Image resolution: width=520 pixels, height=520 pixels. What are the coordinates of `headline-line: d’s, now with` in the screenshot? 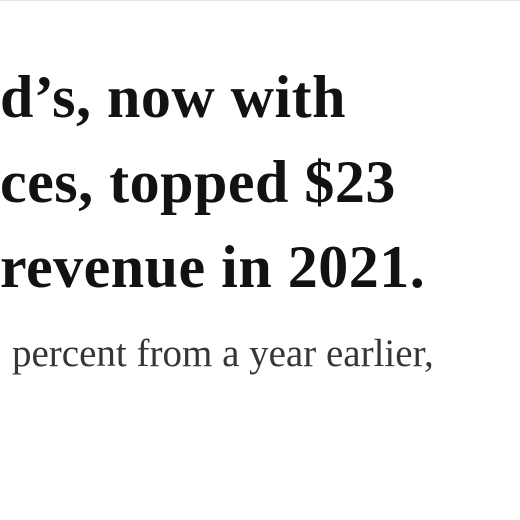 It's located at (173, 97).